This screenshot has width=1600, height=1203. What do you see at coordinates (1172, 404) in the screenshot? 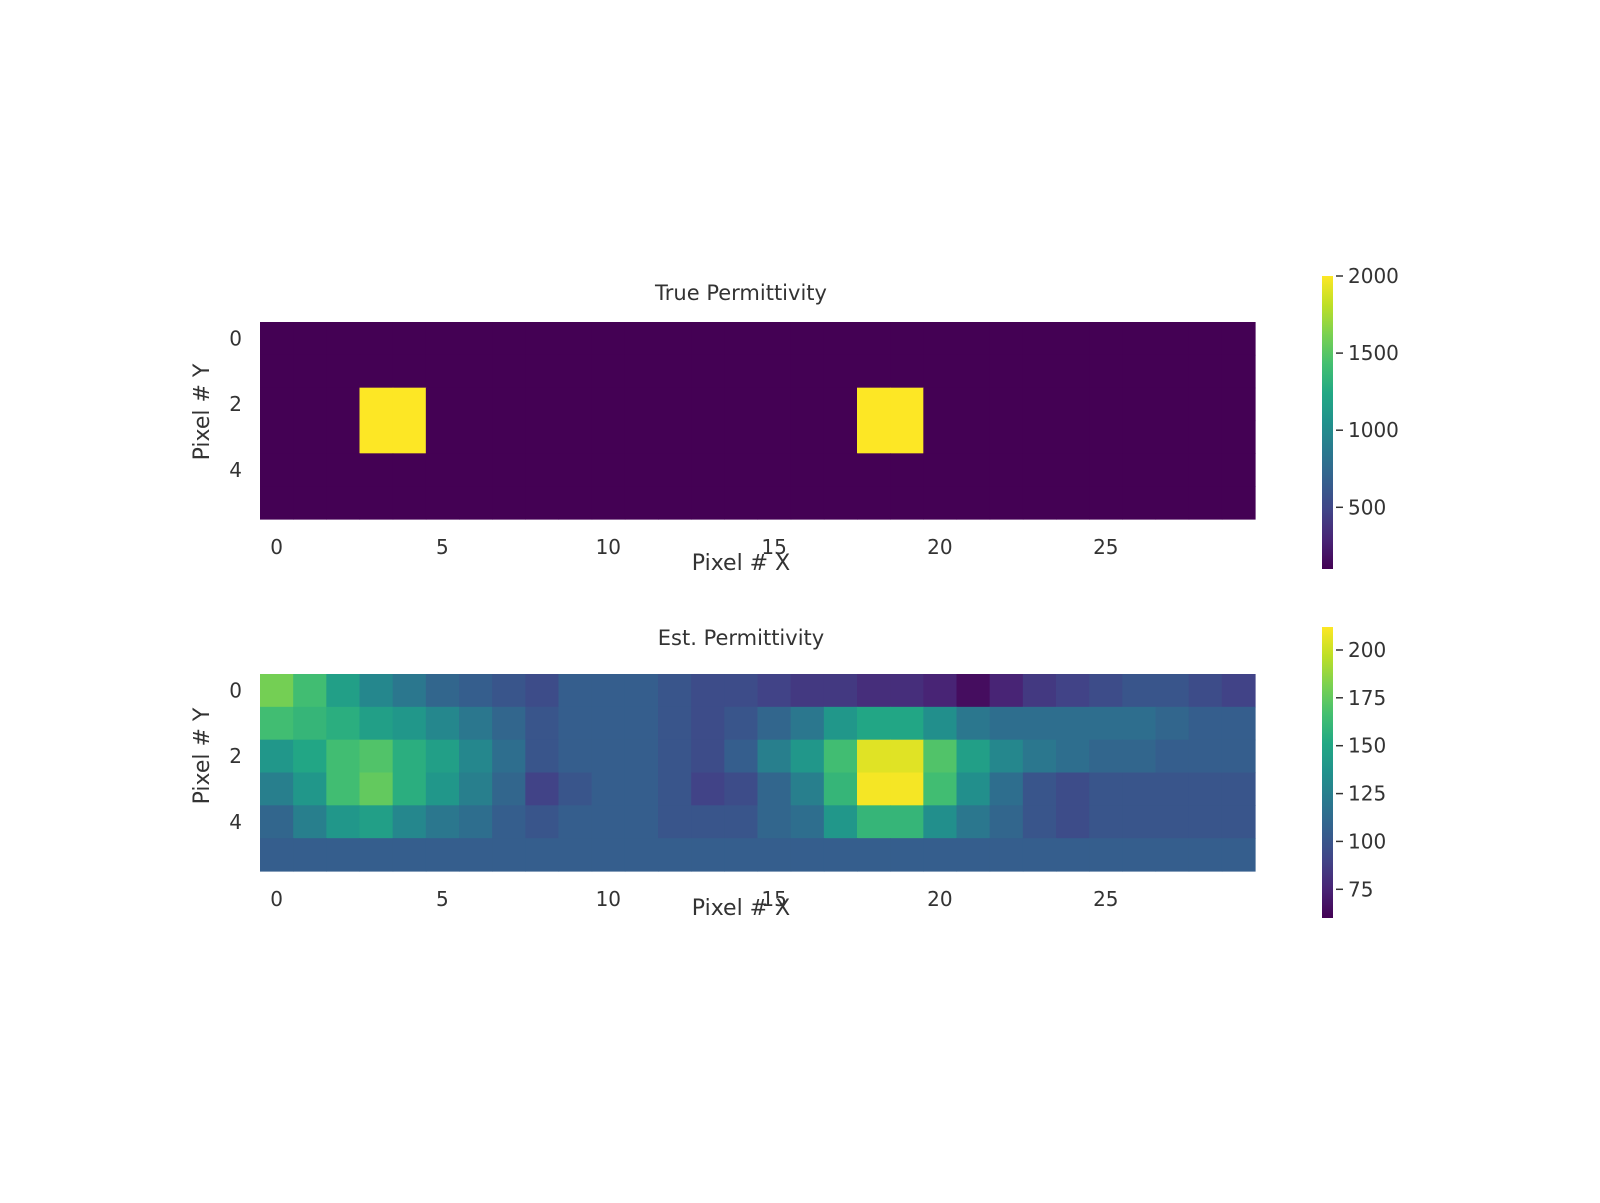
I see `heatmap-cell-r2-c27` at bounding box center [1172, 404].